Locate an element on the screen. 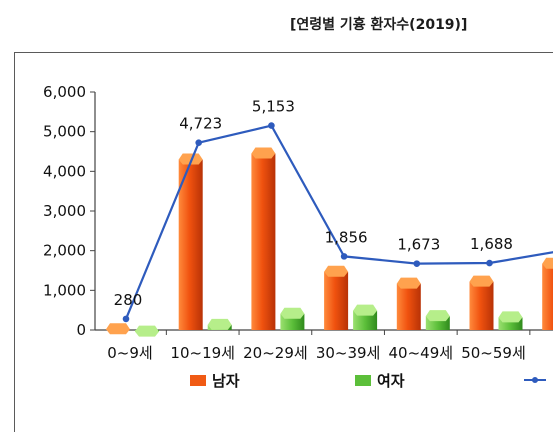 The width and height of the screenshot is (553, 432). y-tick-label: 4,000 is located at coordinates (64, 171).